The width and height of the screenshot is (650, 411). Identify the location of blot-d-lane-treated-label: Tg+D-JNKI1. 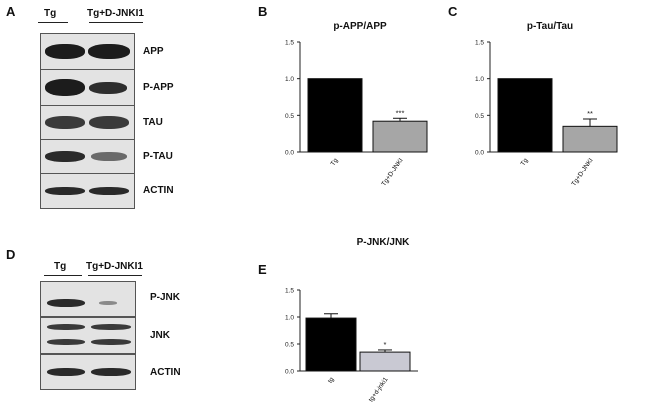
(114, 266).